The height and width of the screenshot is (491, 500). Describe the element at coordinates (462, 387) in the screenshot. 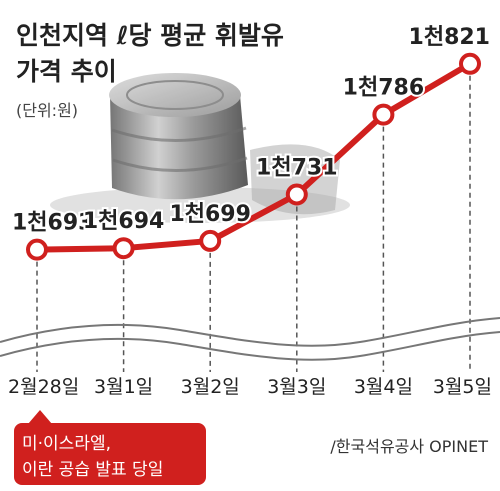

I see `x-tick-label: 3월5일` at that location.